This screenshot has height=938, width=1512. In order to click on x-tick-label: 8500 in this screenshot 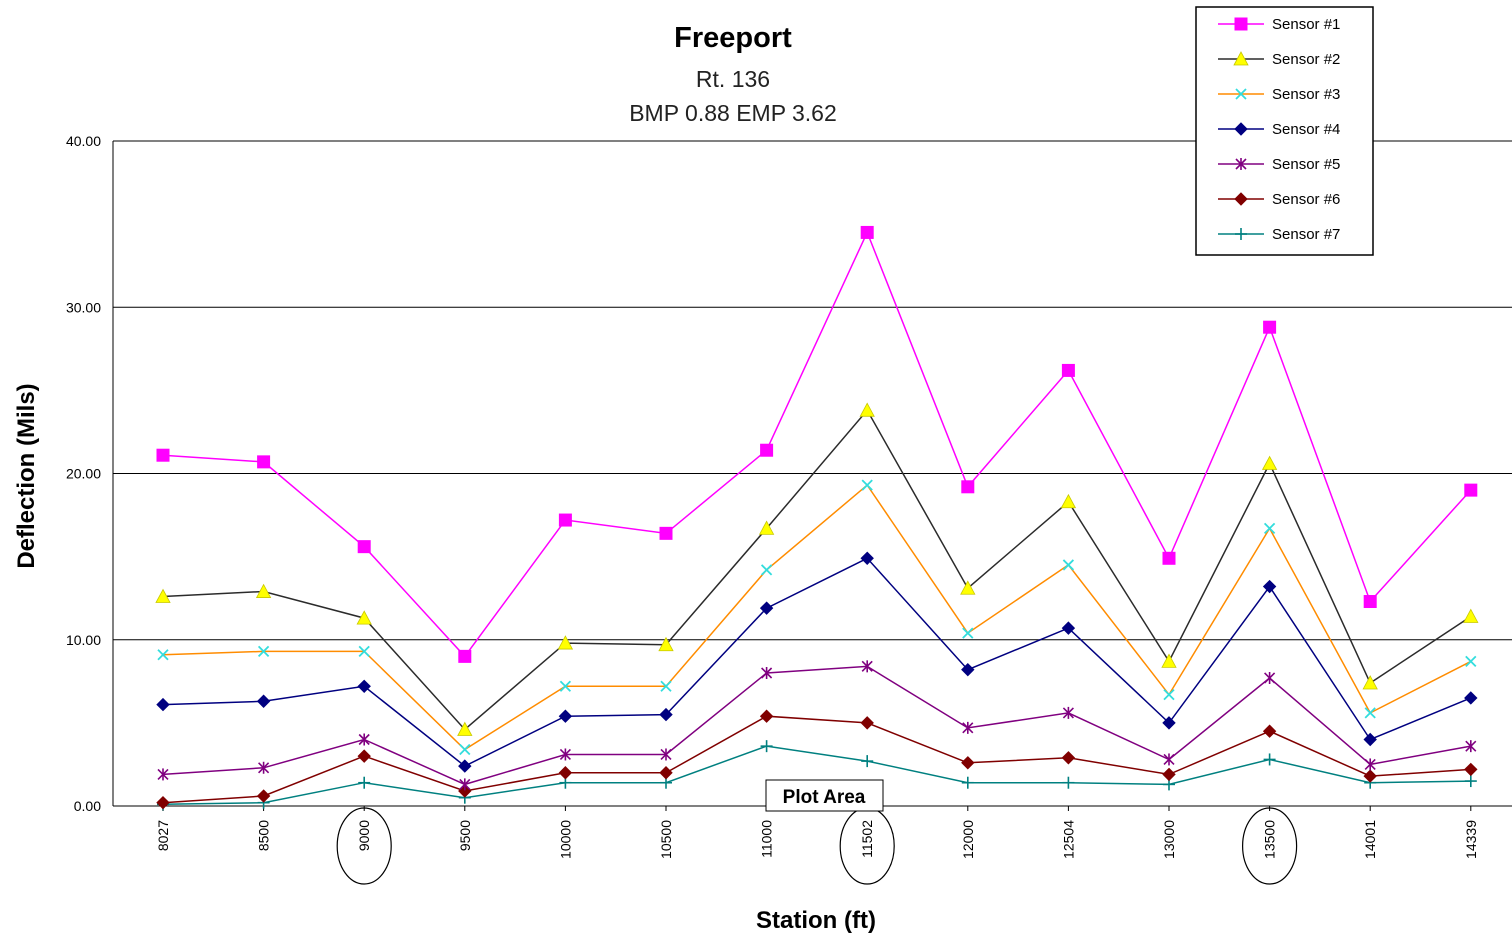, I will do `click(264, 835)`.